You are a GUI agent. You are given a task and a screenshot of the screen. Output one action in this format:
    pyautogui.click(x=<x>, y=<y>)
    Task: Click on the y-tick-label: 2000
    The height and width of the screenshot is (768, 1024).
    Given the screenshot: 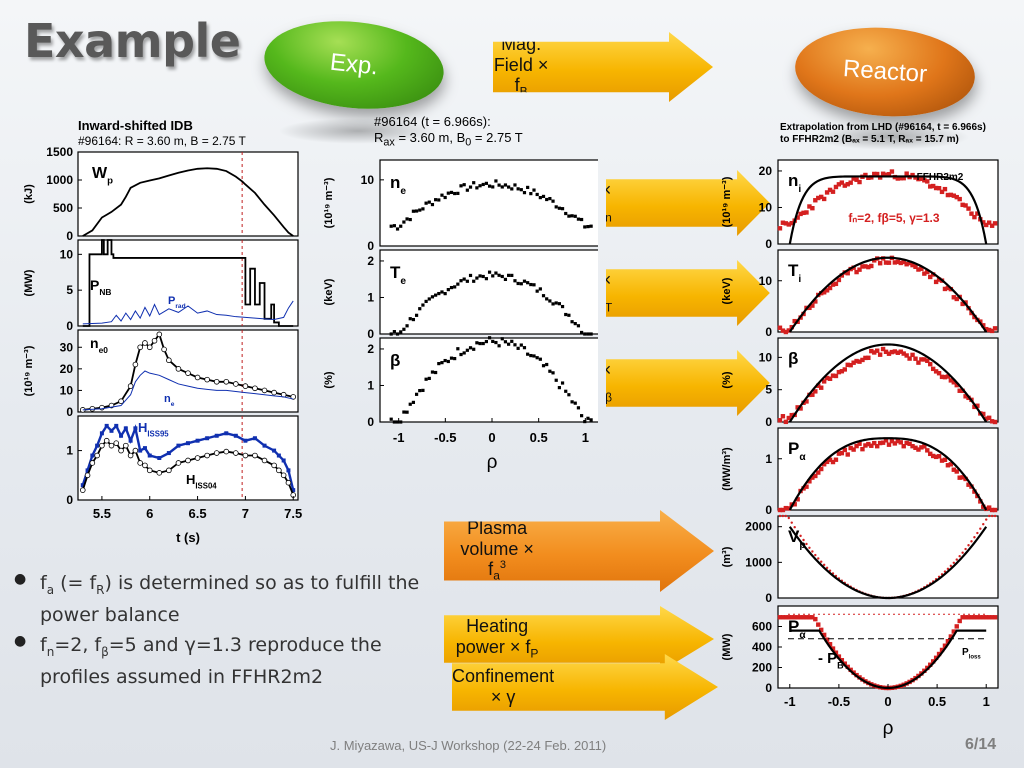 What is the action you would take?
    pyautogui.click(x=758, y=527)
    